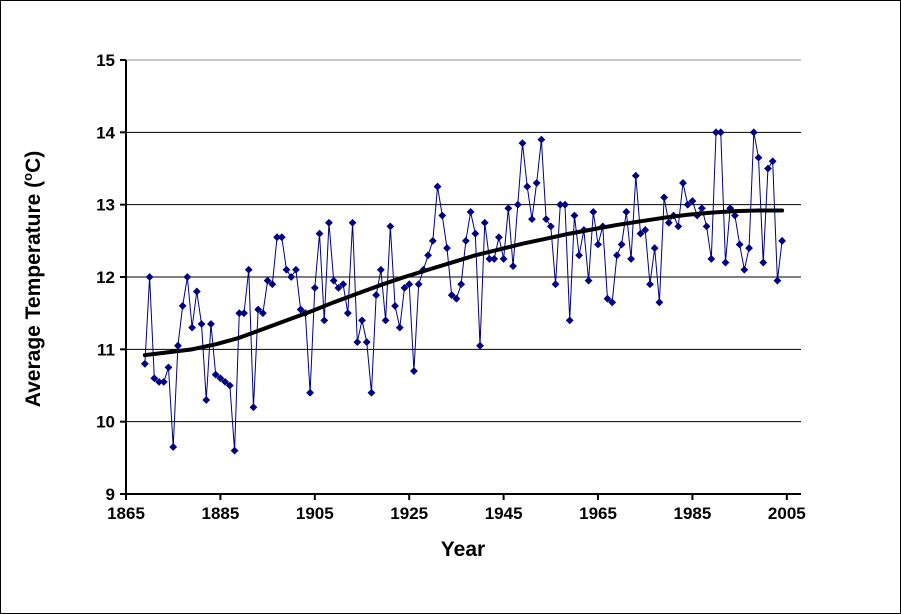 This screenshot has height=614, width=901. I want to click on y-axis-title-unit: C), so click(33, 161).